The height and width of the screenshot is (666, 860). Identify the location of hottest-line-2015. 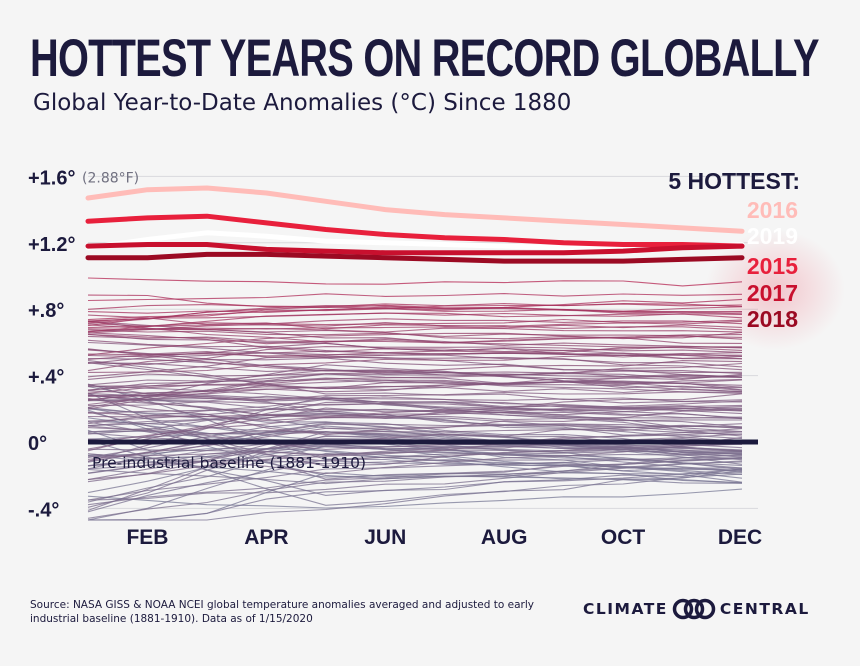
(415, 231).